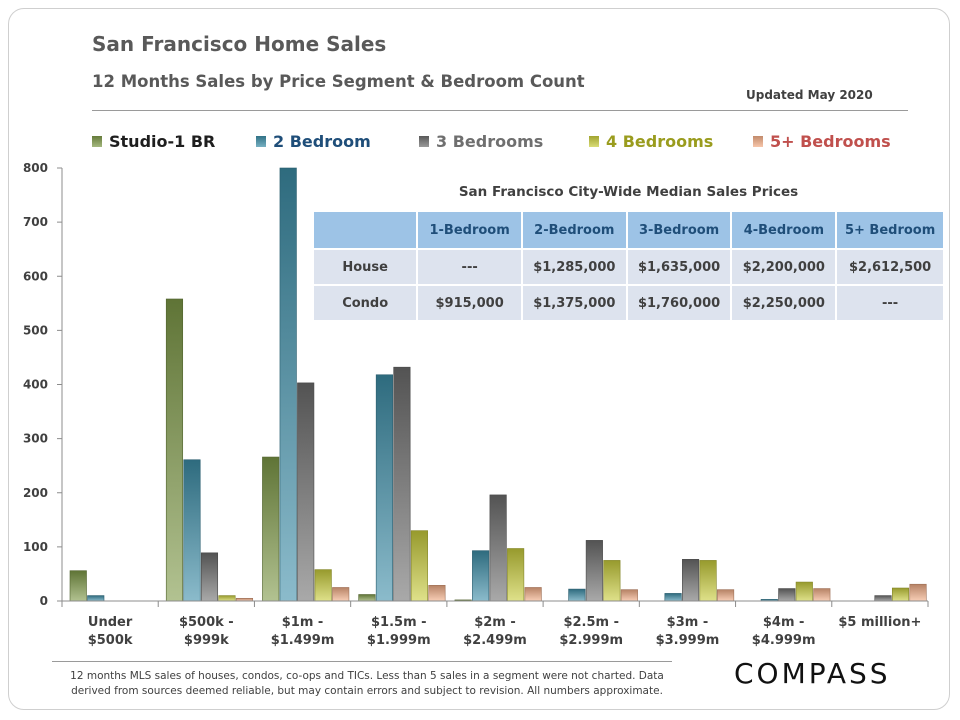 Image resolution: width=960 pixels, height=720 pixels. I want to click on legend-label: 5+ Bedrooms, so click(830, 141).